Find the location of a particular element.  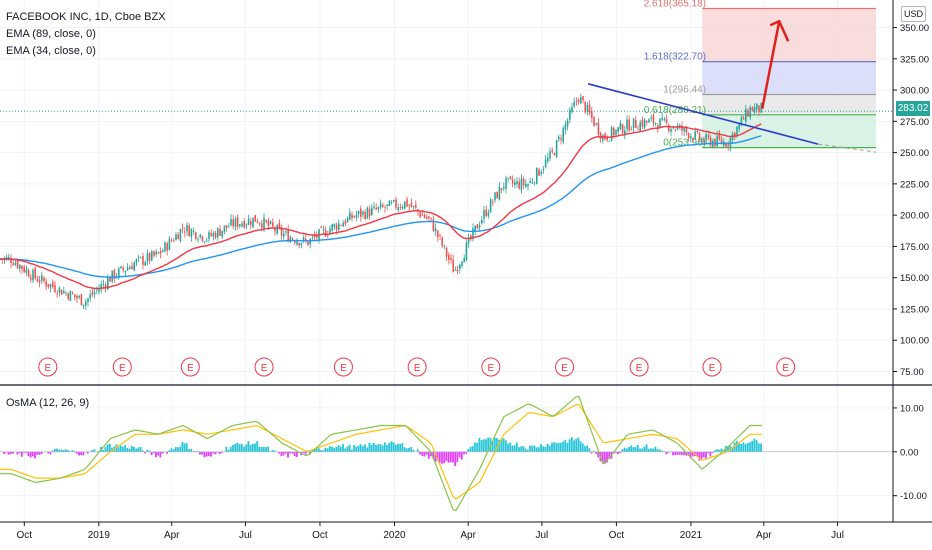

price-axis-label: 150.00 is located at coordinates (914, 278).